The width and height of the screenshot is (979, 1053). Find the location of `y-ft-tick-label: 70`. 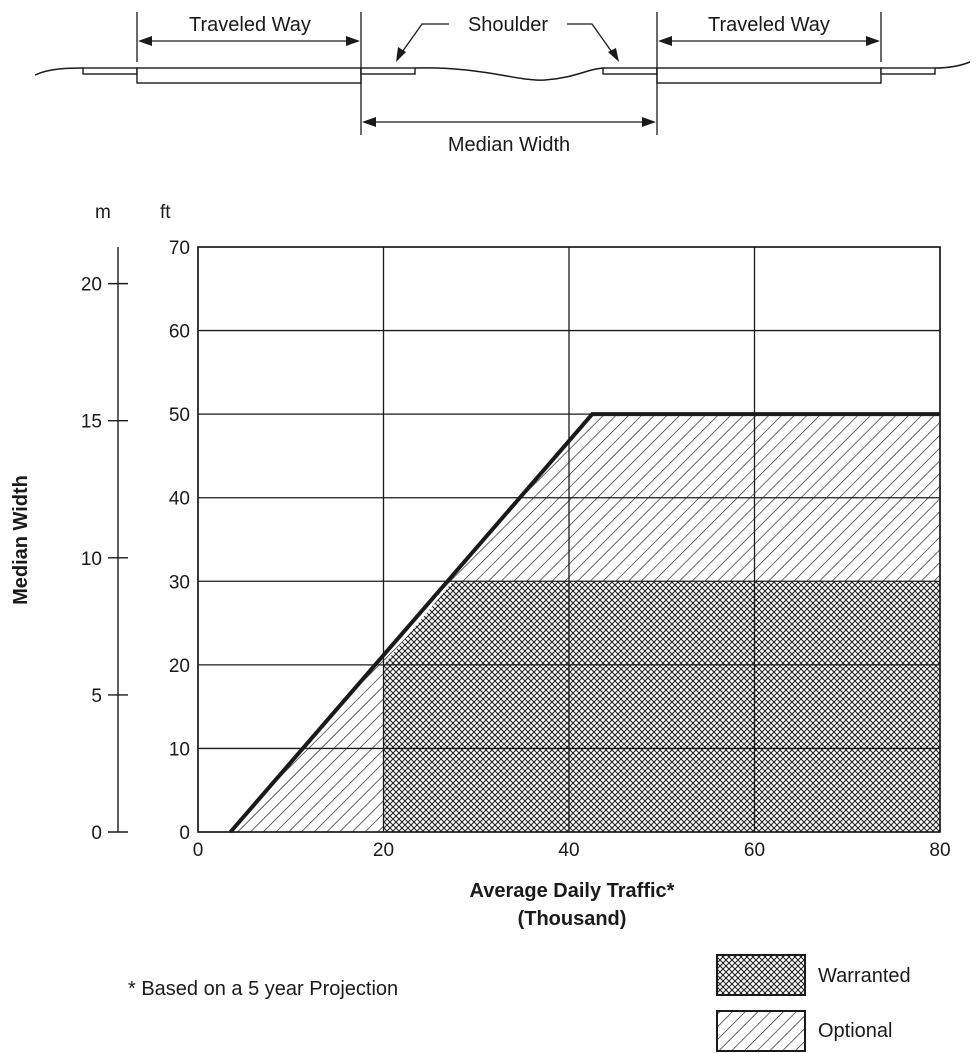

y-ft-tick-label: 70 is located at coordinates (179, 248).